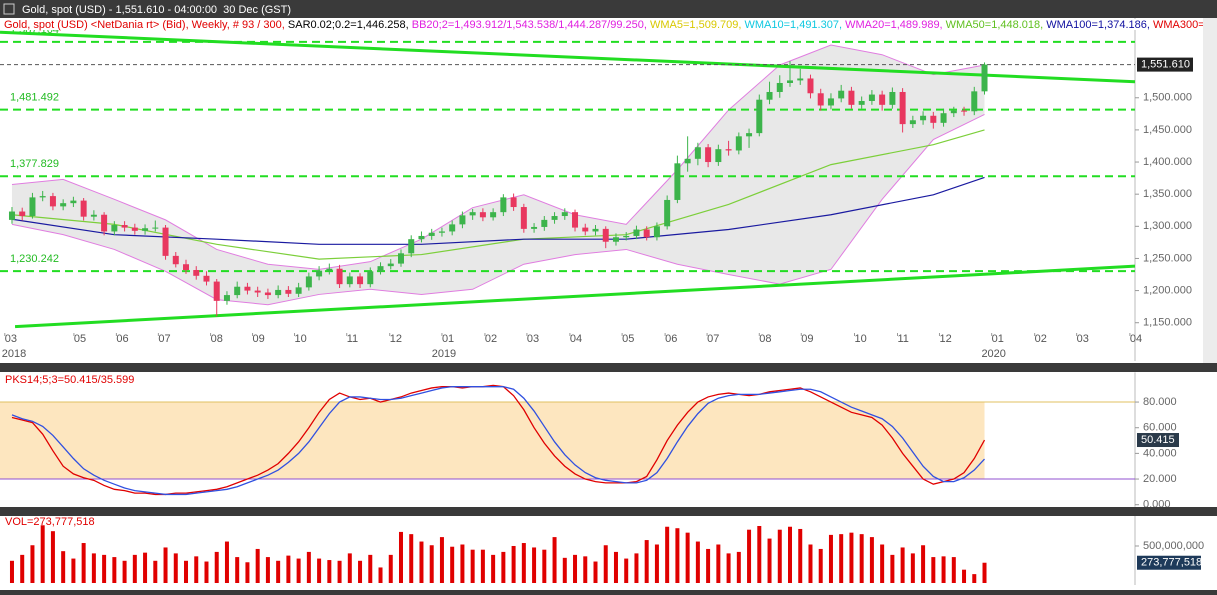 Image resolution: width=1217 pixels, height=595 pixels. I want to click on legend-bg, so click(608, 24).